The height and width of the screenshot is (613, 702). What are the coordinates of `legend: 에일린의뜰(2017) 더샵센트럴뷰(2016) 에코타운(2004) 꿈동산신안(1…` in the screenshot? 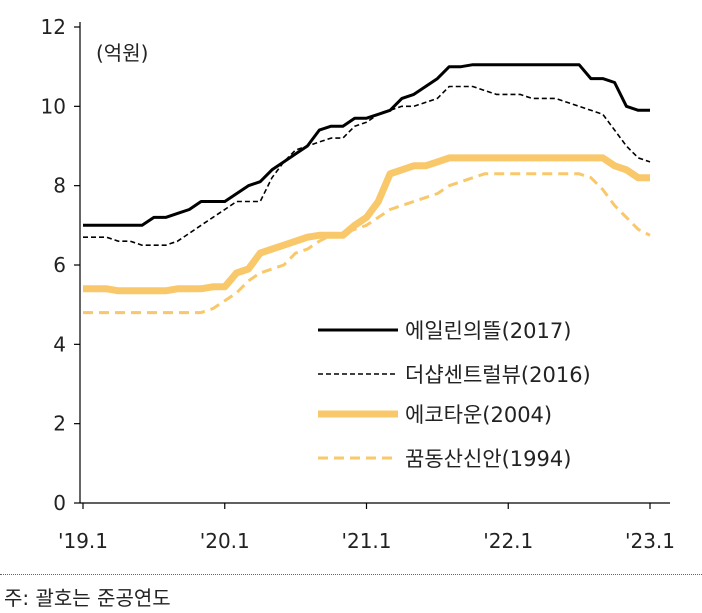 It's located at (454, 395).